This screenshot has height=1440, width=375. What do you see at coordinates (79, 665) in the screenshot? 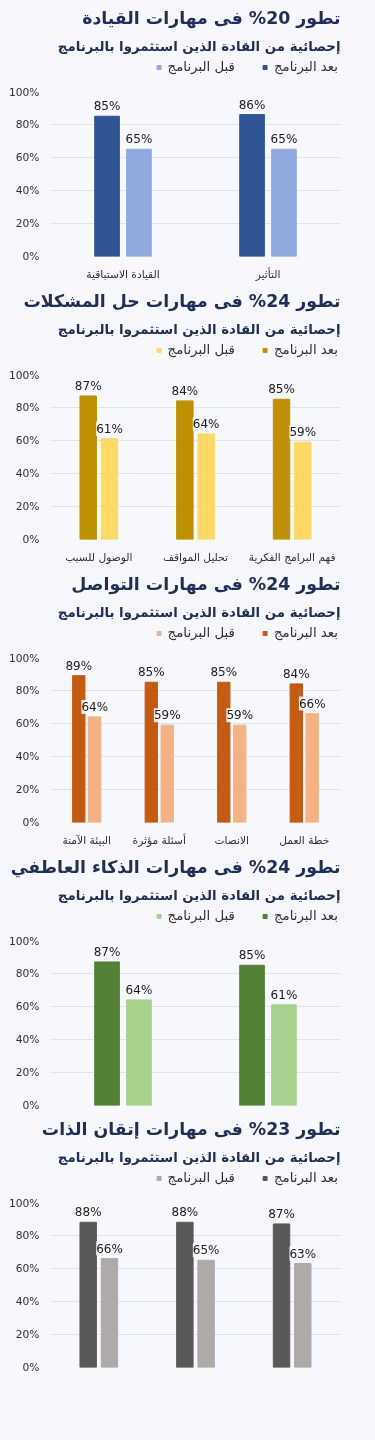
I see `data-label: 89%` at bounding box center [79, 665].